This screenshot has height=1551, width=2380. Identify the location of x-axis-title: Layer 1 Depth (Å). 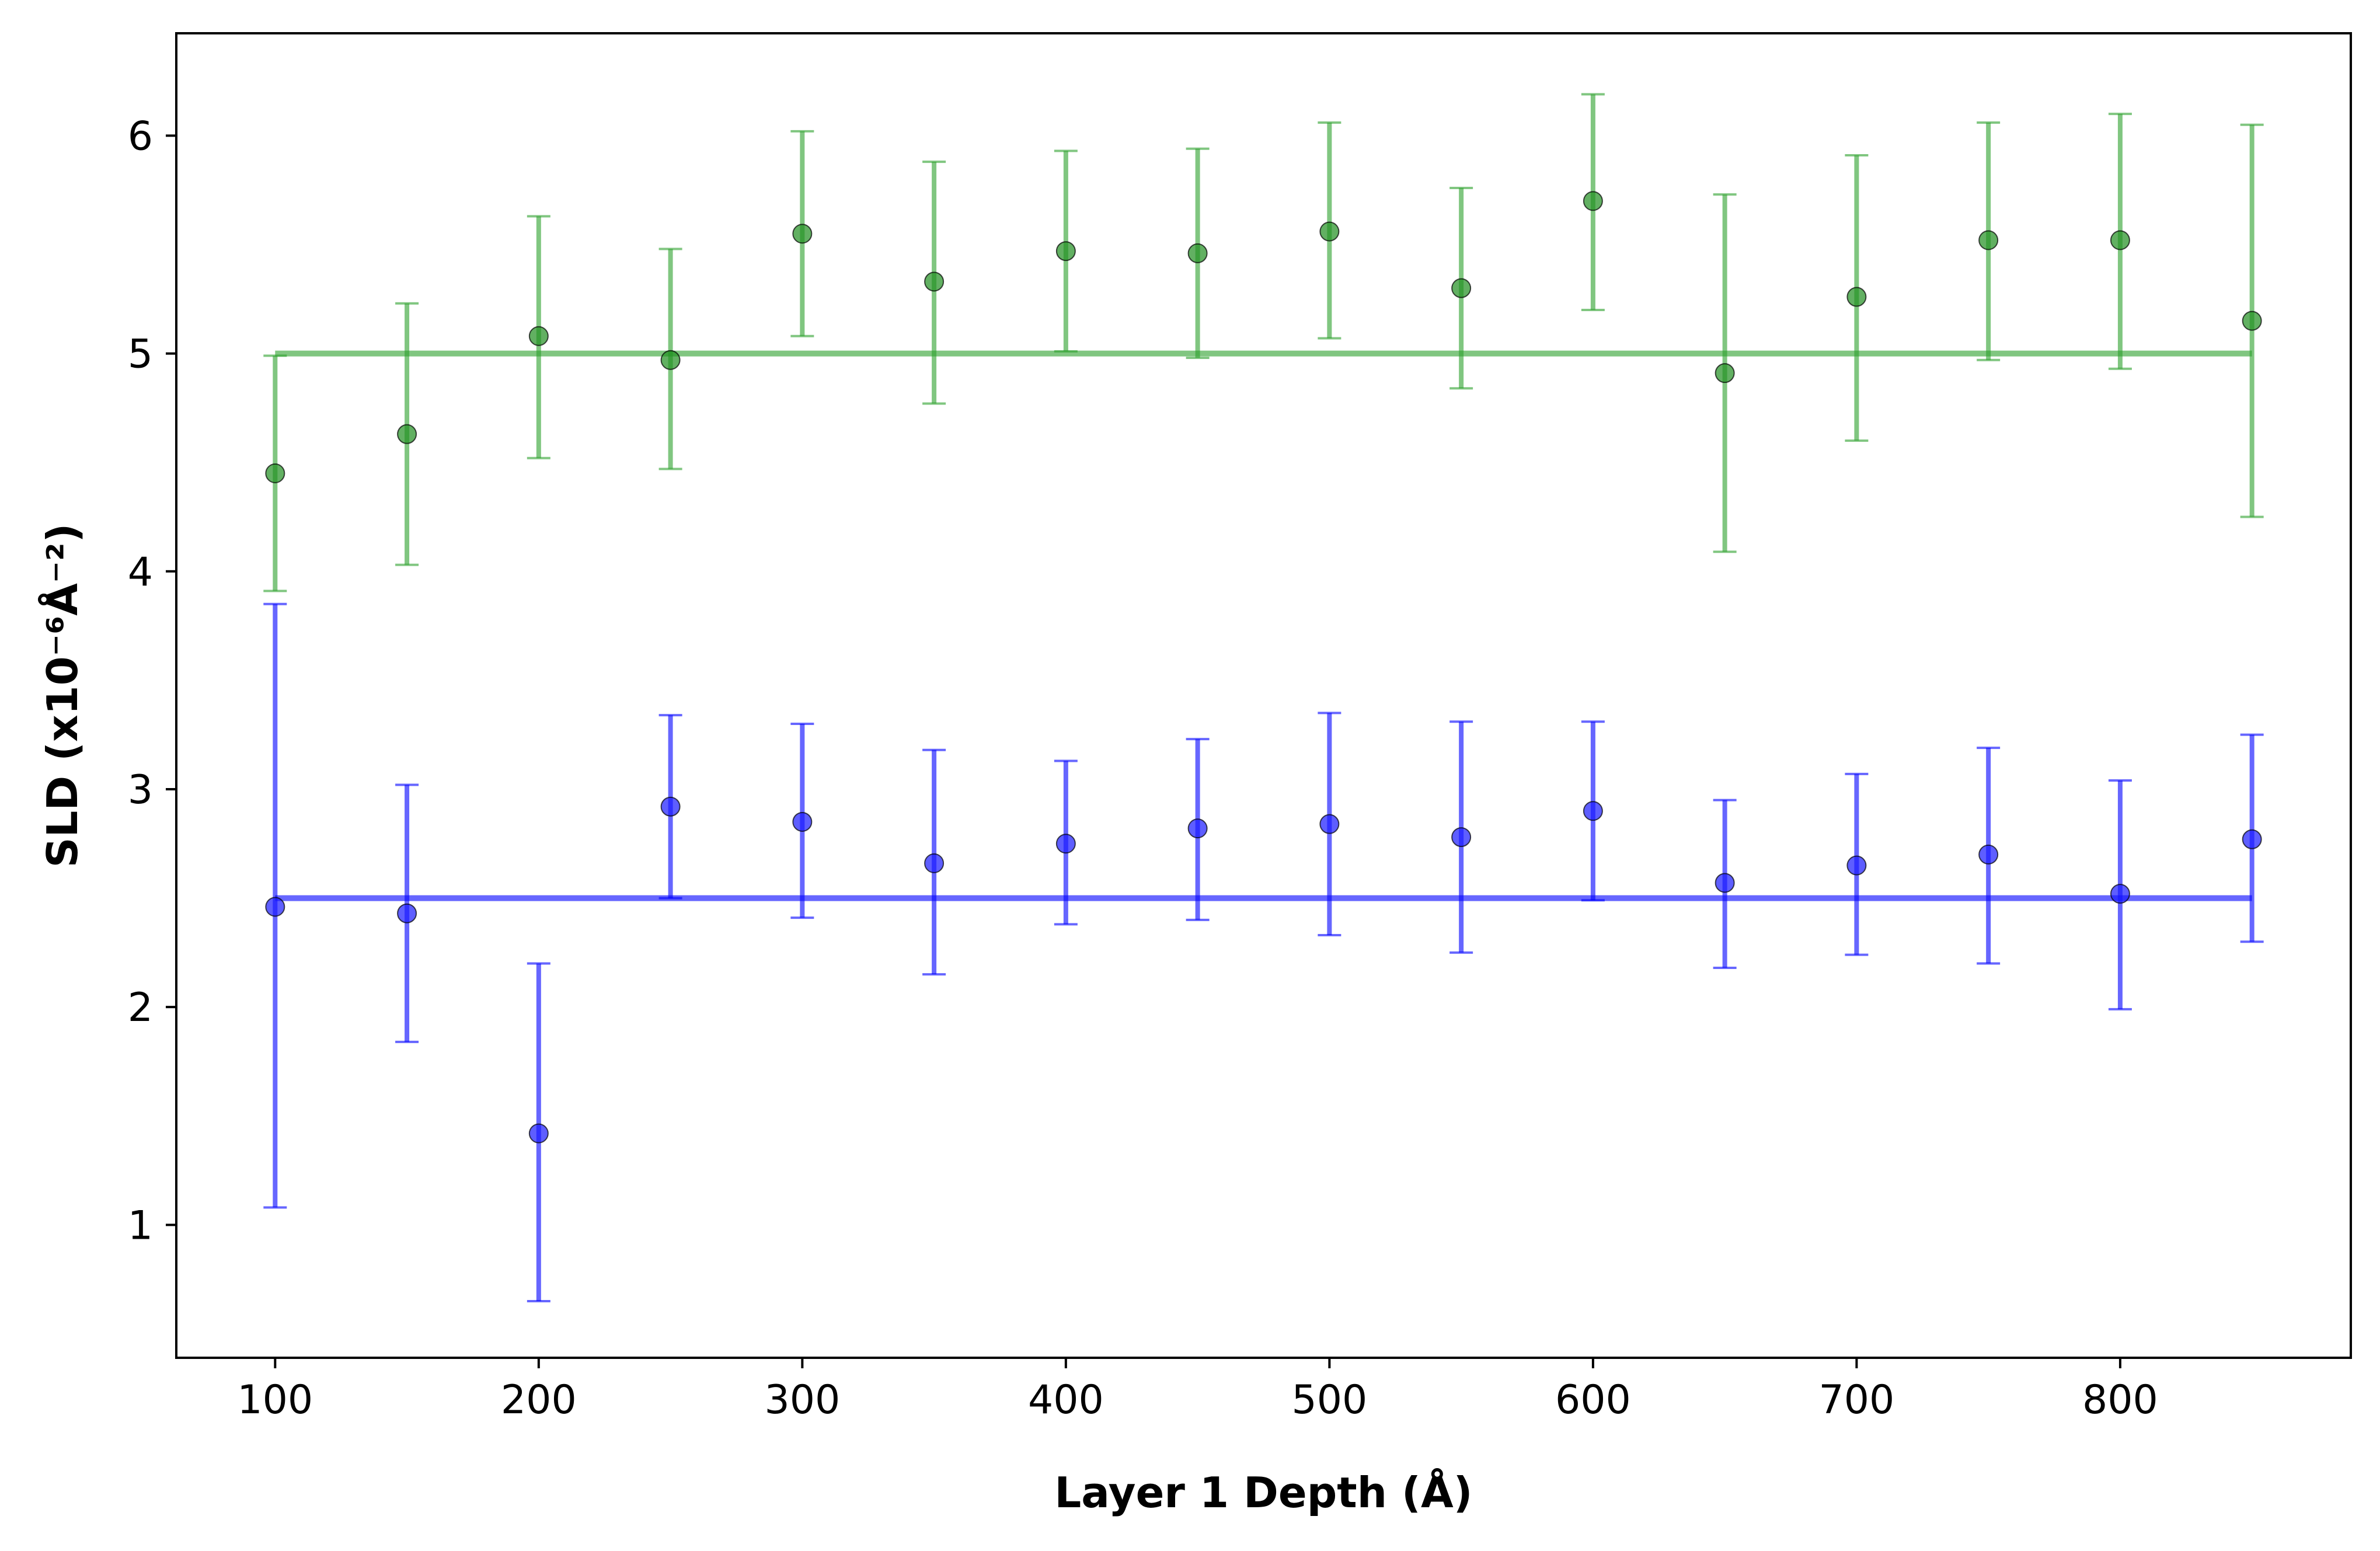
(1263, 1492).